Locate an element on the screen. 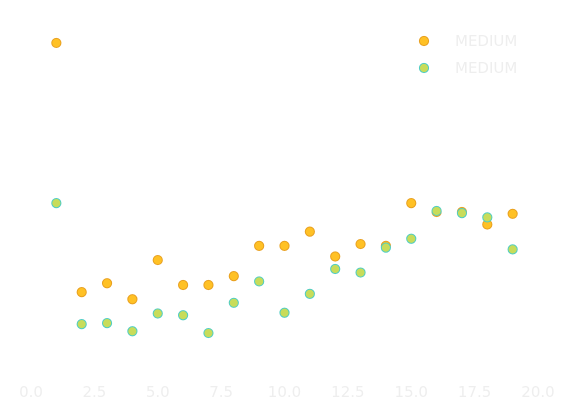  x-tick-label: 20.0 is located at coordinates (537, 392).